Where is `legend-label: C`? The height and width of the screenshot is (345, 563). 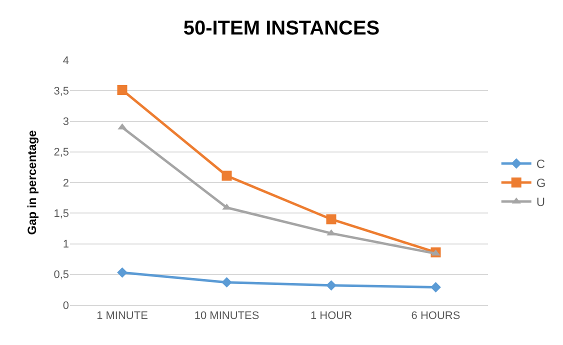
legend-label: C is located at coordinates (541, 164).